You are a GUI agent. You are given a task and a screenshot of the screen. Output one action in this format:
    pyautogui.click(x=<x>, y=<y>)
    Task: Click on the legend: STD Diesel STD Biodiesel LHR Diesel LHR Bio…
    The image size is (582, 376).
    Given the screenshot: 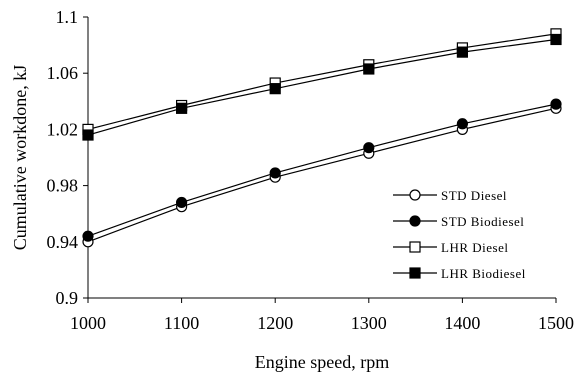 What is the action you would take?
    pyautogui.click(x=459, y=234)
    